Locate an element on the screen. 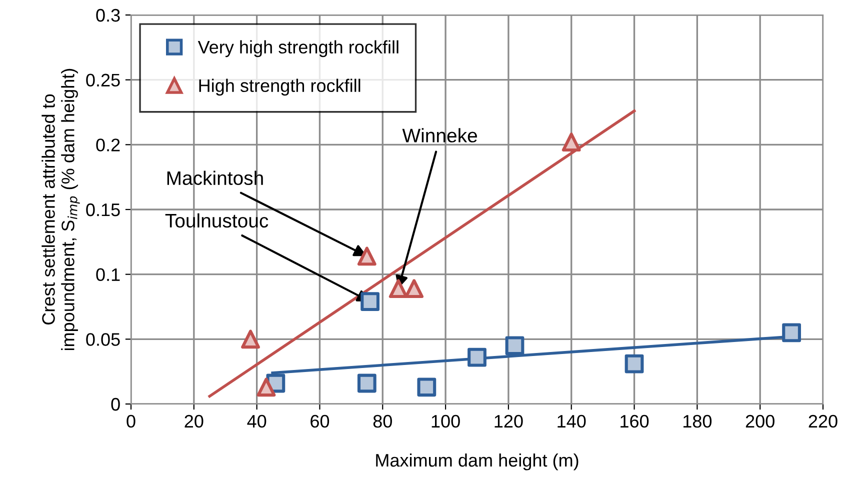 The width and height of the screenshot is (843, 495). y-tick-label: 0.05 is located at coordinates (103, 339).